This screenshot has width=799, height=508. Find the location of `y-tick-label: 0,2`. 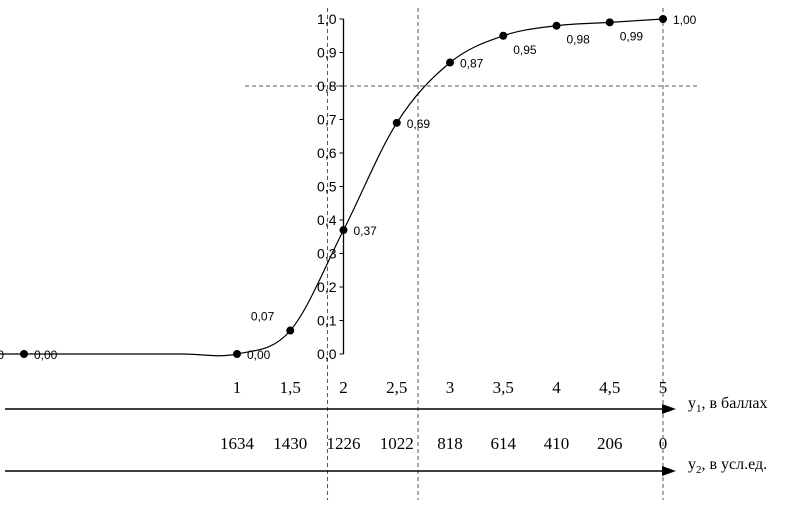

y-tick-label: 0,2 is located at coordinates (327, 287).